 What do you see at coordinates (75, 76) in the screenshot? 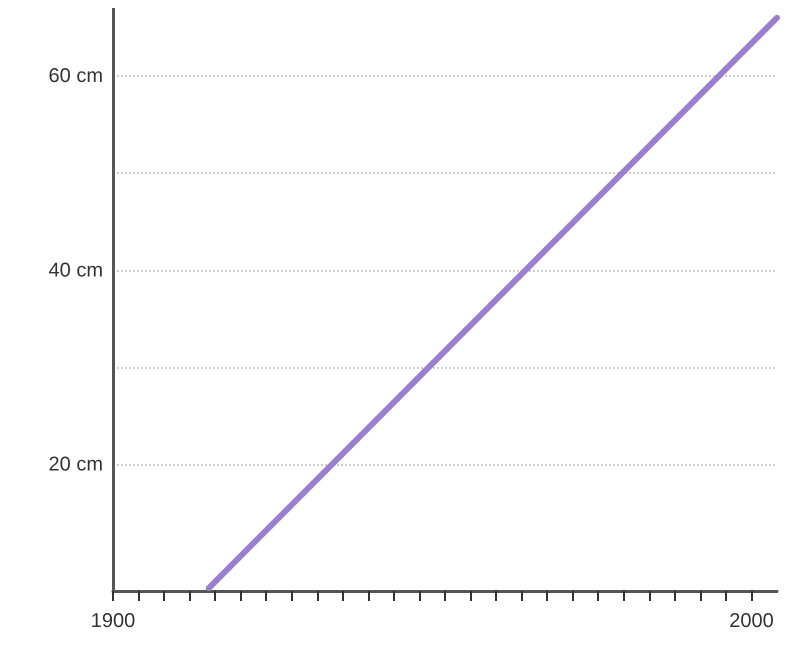
I see `y-tick-label: 60 cm` at bounding box center [75, 76].